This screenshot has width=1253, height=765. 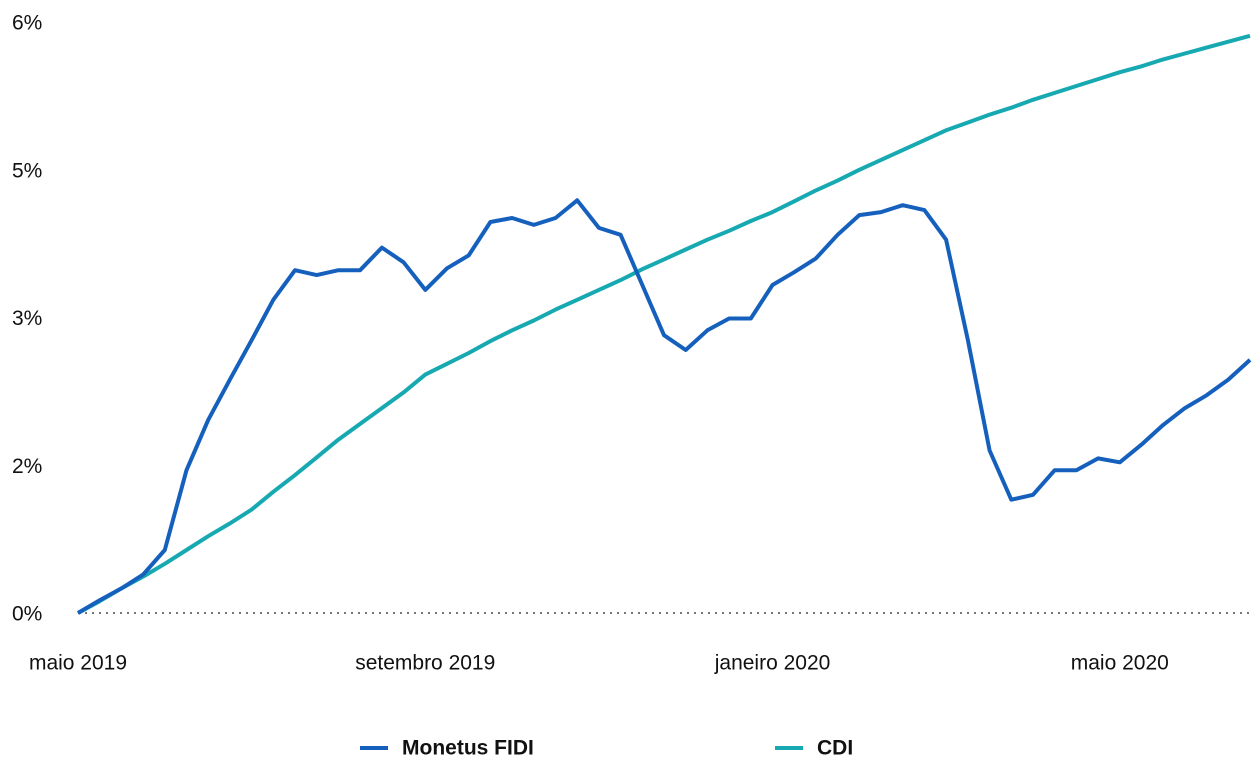 I want to click on x-tick-label: setembro 2019, so click(x=425, y=663).